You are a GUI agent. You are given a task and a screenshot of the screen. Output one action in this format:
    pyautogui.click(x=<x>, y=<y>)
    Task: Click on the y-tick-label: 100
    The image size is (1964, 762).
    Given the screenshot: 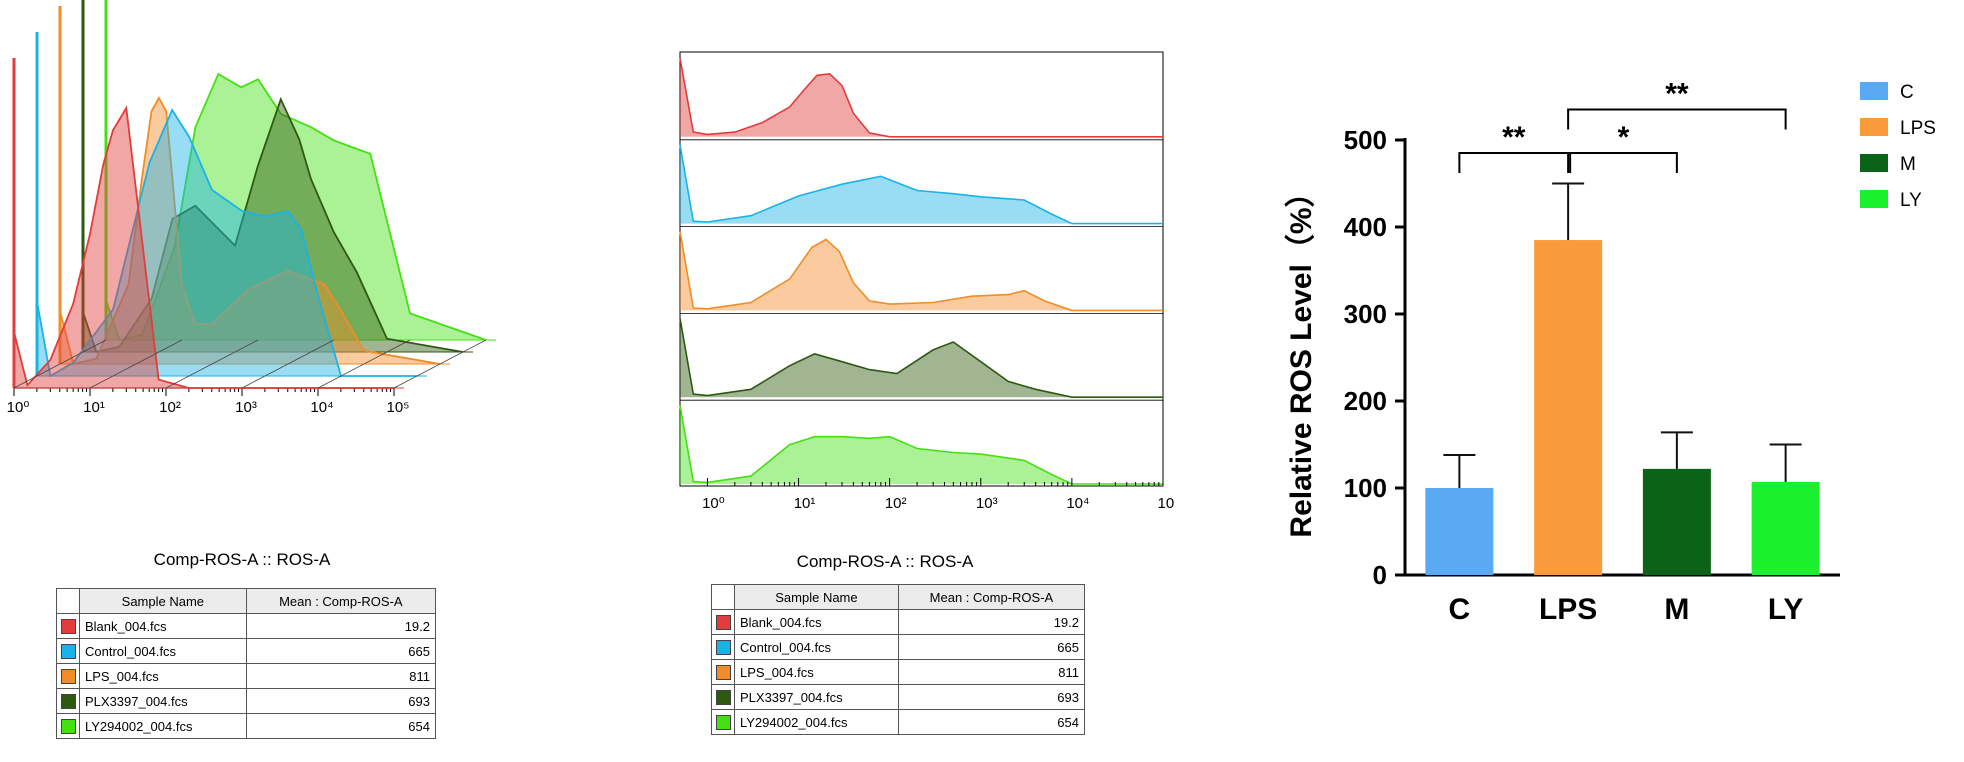 What is the action you would take?
    pyautogui.click(x=1365, y=488)
    